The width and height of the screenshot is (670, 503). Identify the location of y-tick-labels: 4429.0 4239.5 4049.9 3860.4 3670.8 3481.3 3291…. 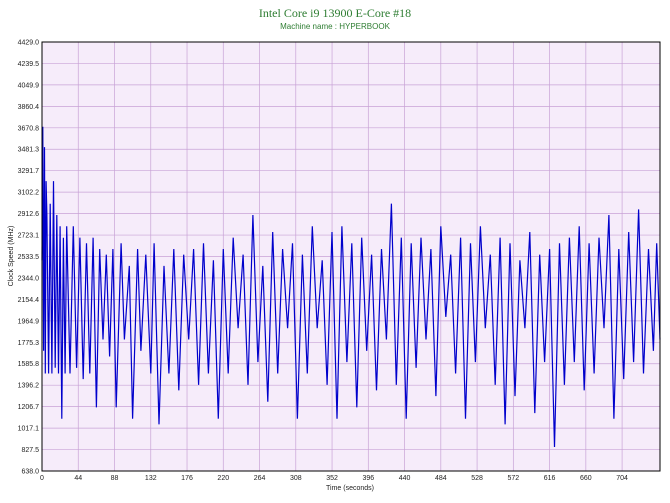
(29, 258).